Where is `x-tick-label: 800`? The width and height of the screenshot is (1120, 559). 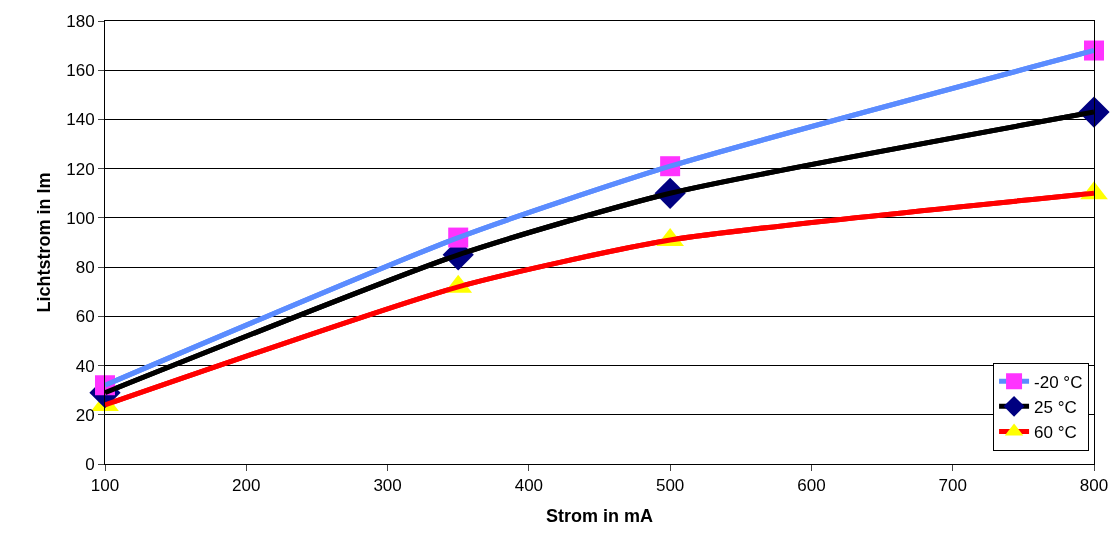 x-tick-label: 800 is located at coordinates (1094, 486).